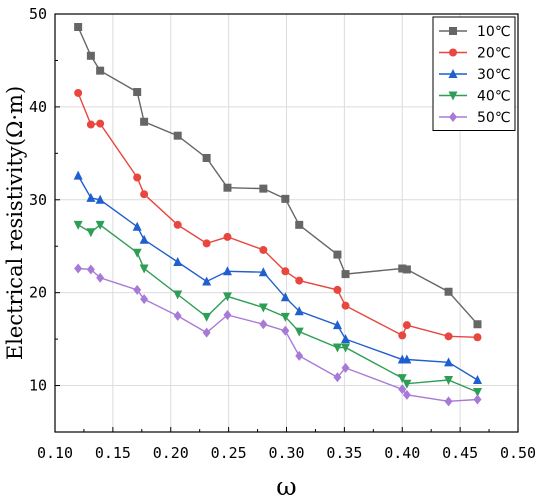 This screenshot has height=500, width=550. Describe the element at coordinates (286, 453) in the screenshot. I see `x-tick-label: 0.30` at that location.